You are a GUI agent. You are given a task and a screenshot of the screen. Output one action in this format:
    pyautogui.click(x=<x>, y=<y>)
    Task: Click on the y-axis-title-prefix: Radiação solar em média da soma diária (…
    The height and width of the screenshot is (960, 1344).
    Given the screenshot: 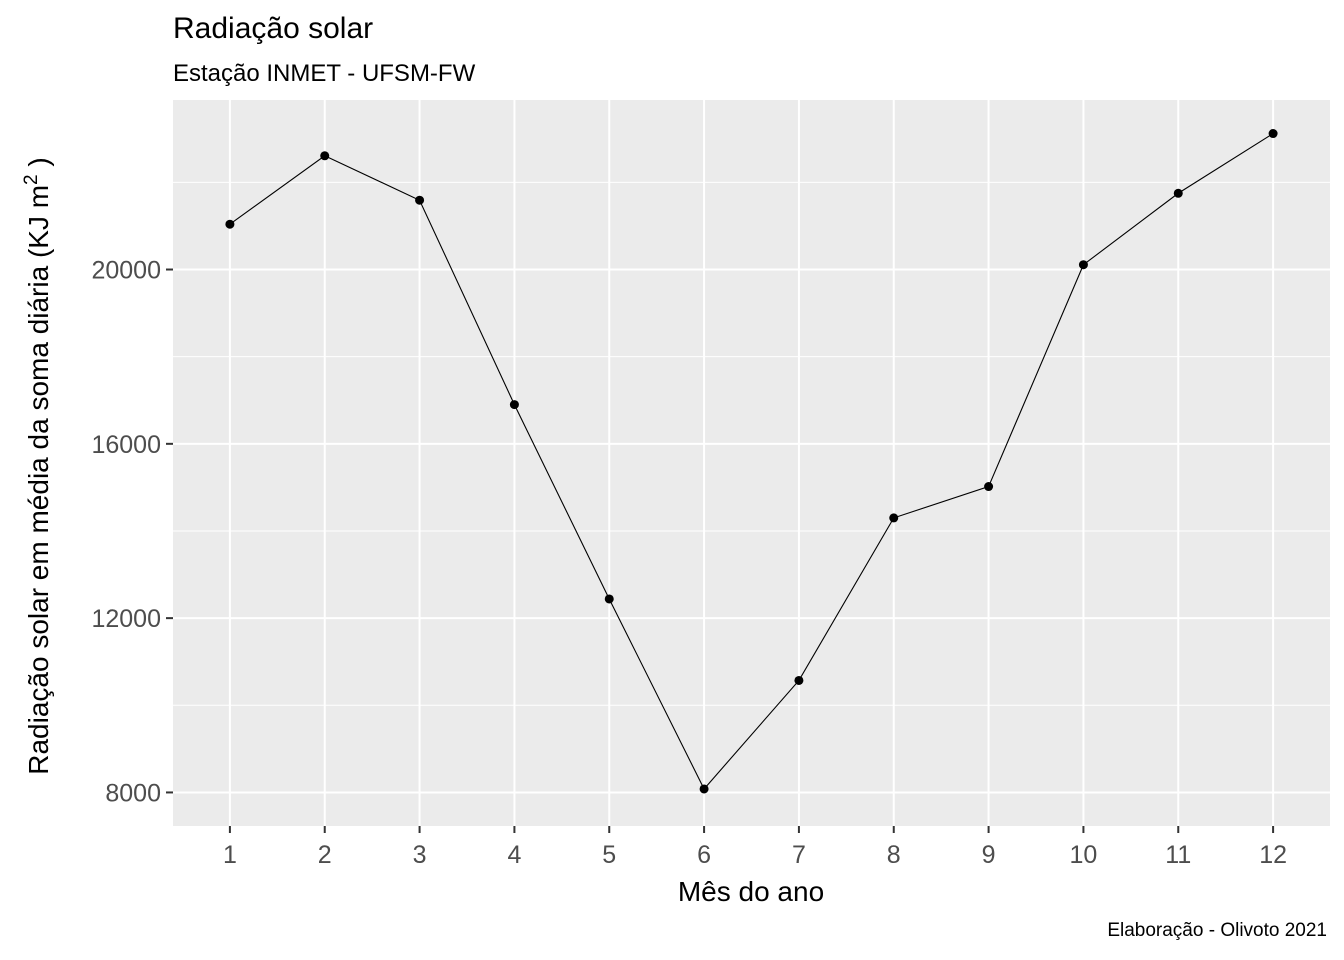 What is the action you would take?
    pyautogui.click(x=38, y=480)
    